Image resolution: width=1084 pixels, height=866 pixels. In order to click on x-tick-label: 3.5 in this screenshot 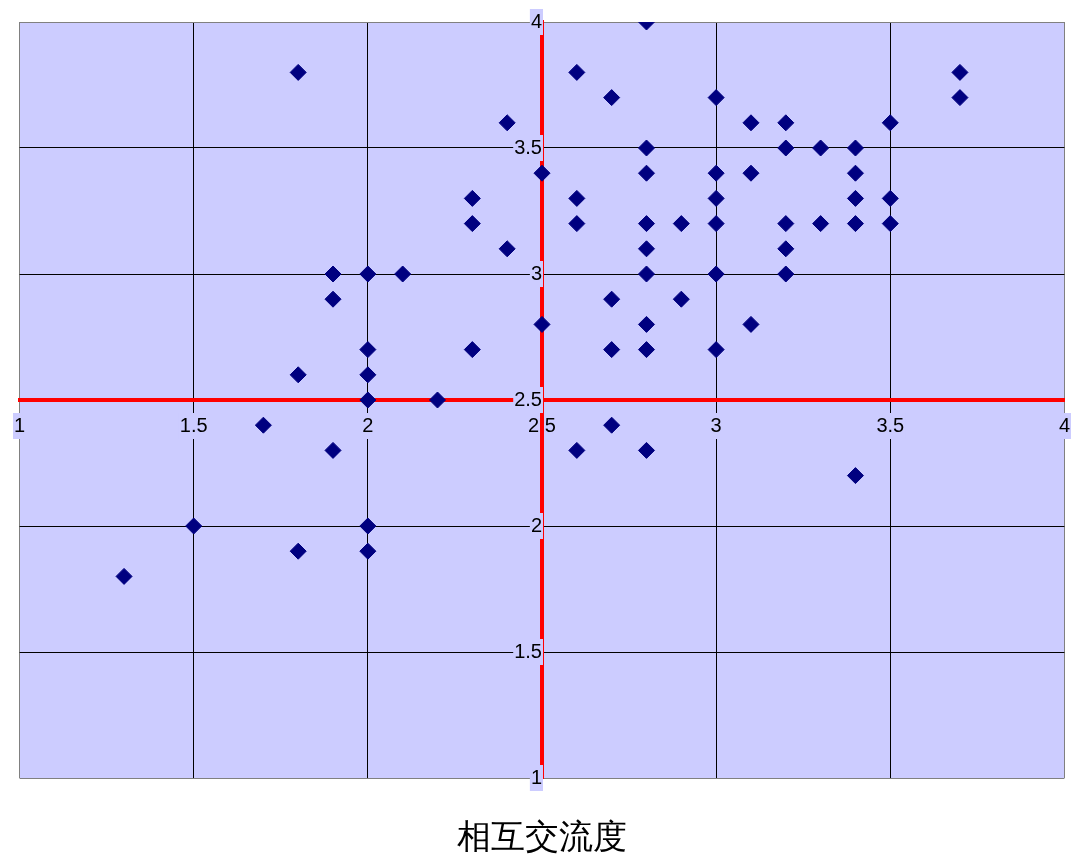, I will do `click(890, 424)`.